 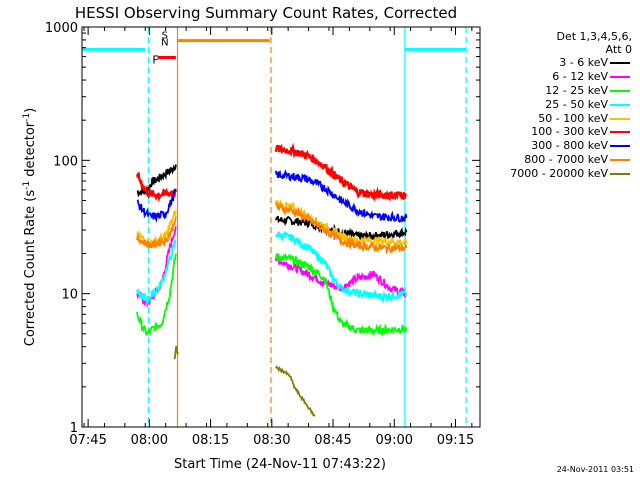 I want to click on x-tick-label: 09:15, so click(x=455, y=440).